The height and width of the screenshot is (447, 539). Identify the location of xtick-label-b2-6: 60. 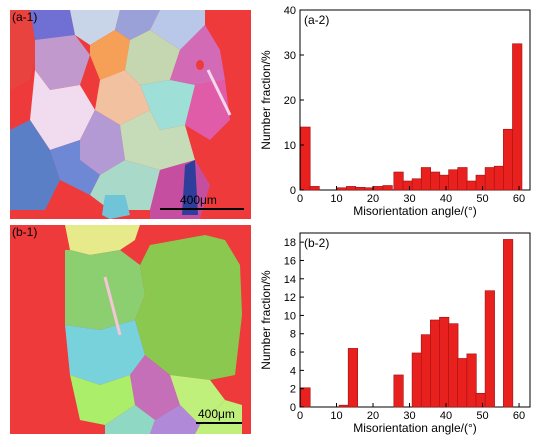
(519, 416).